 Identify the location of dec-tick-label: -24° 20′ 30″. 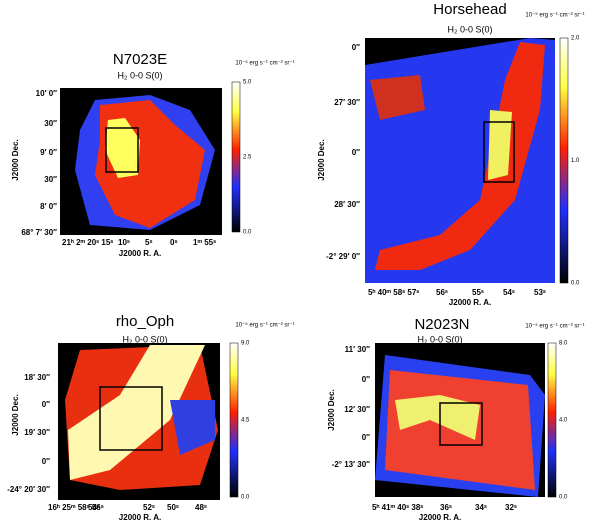
(28, 489).